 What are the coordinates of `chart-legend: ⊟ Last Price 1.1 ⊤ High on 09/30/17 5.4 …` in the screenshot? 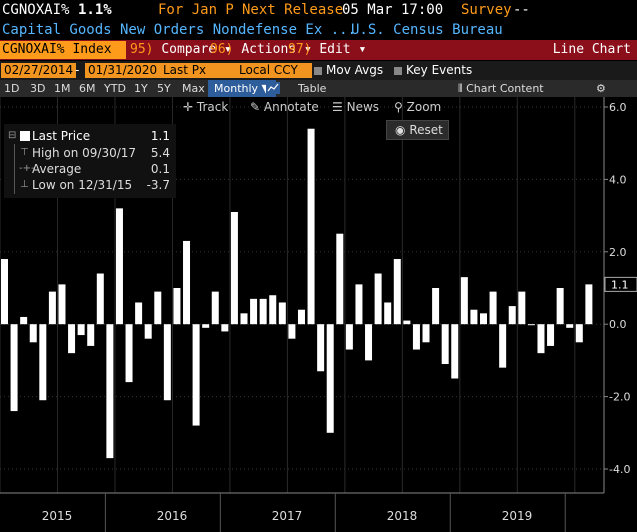 It's located at (90, 161).